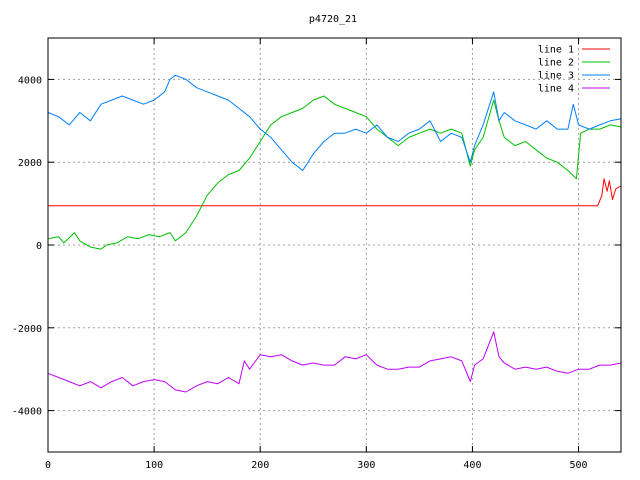 Image resolution: width=640 pixels, height=480 pixels. Describe the element at coordinates (48, 465) in the screenshot. I see `x-tick-label: 0` at that location.